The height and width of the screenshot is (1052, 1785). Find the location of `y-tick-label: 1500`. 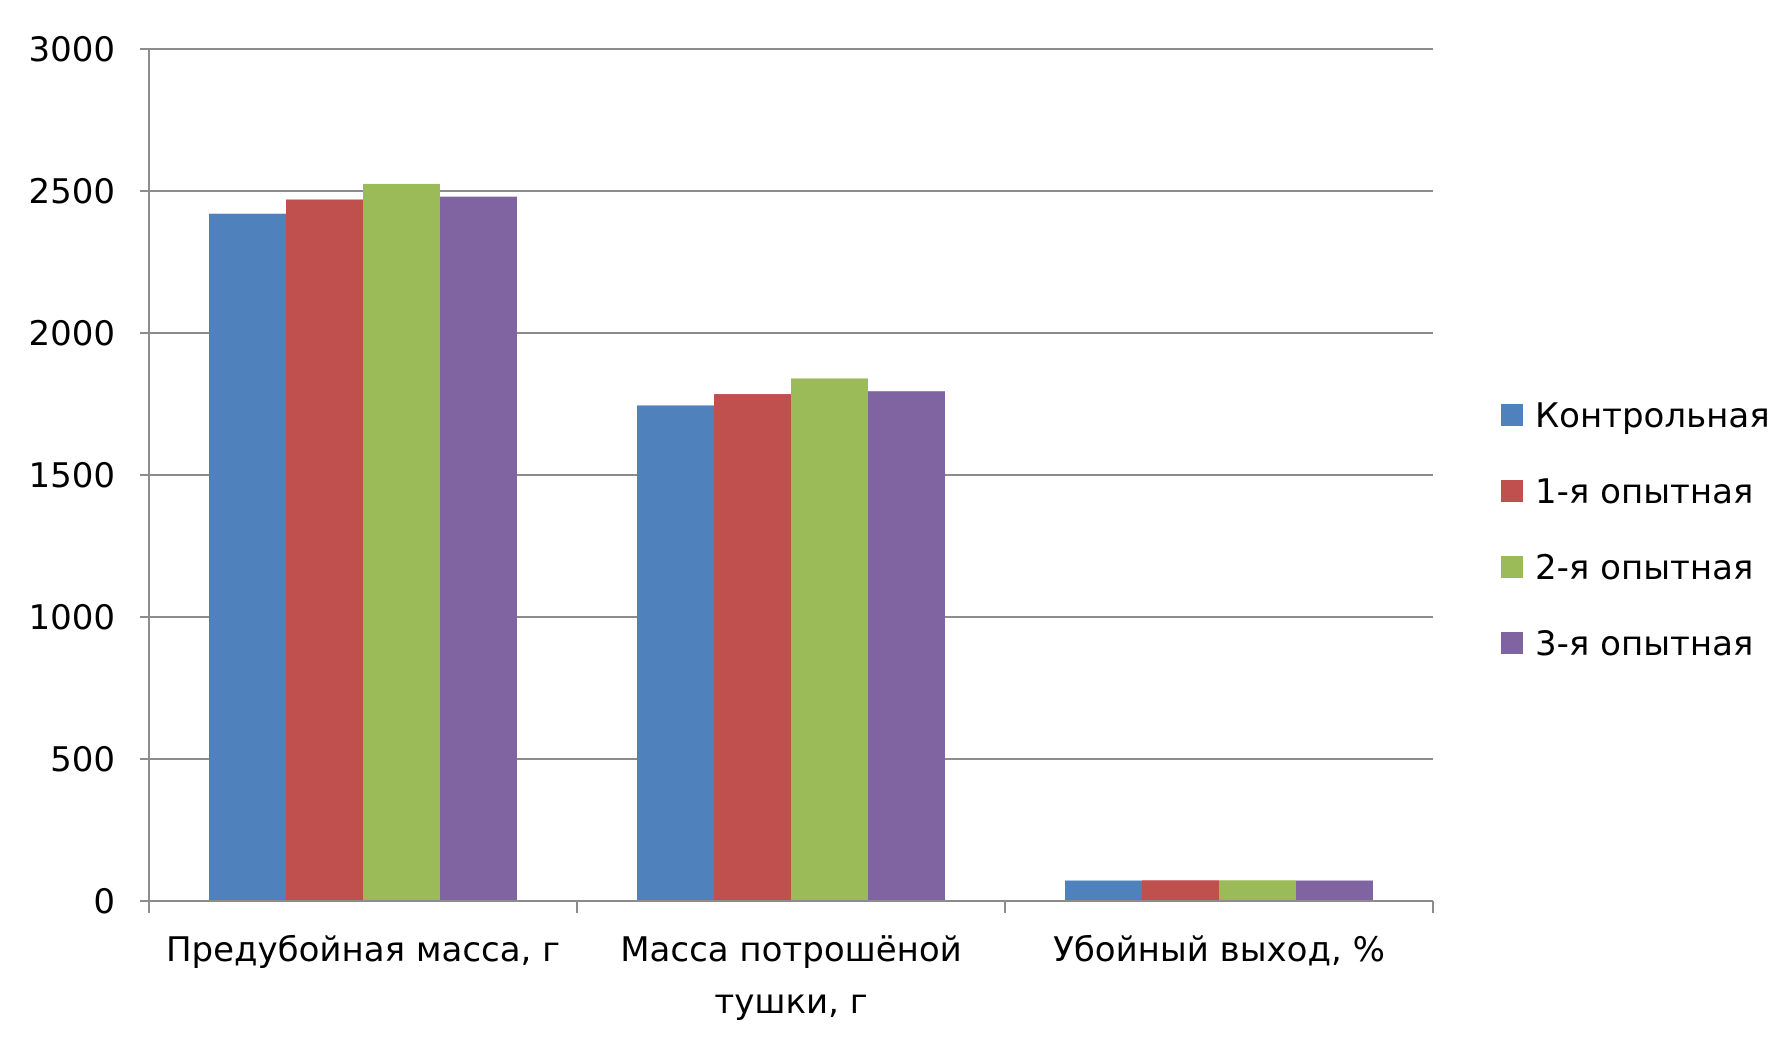

y-tick-label: 1500 is located at coordinates (71, 476).